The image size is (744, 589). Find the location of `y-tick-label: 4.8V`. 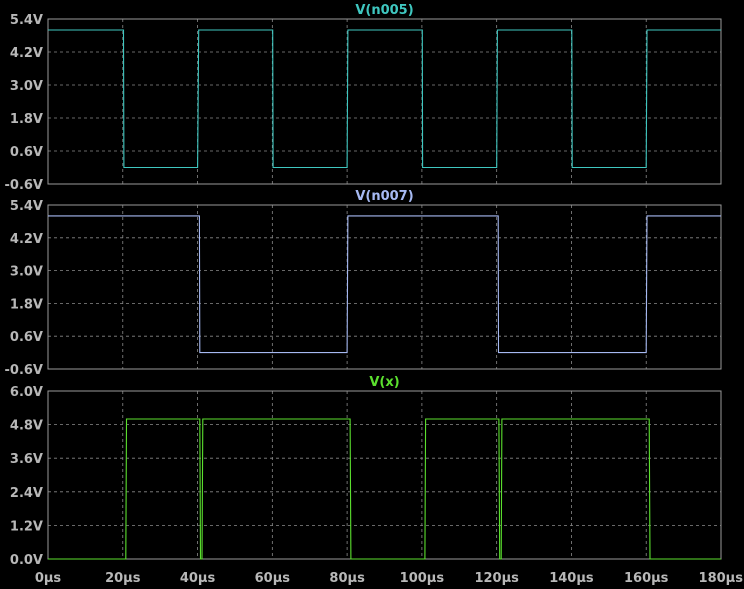

y-tick-label: 4.8V is located at coordinates (26, 426).